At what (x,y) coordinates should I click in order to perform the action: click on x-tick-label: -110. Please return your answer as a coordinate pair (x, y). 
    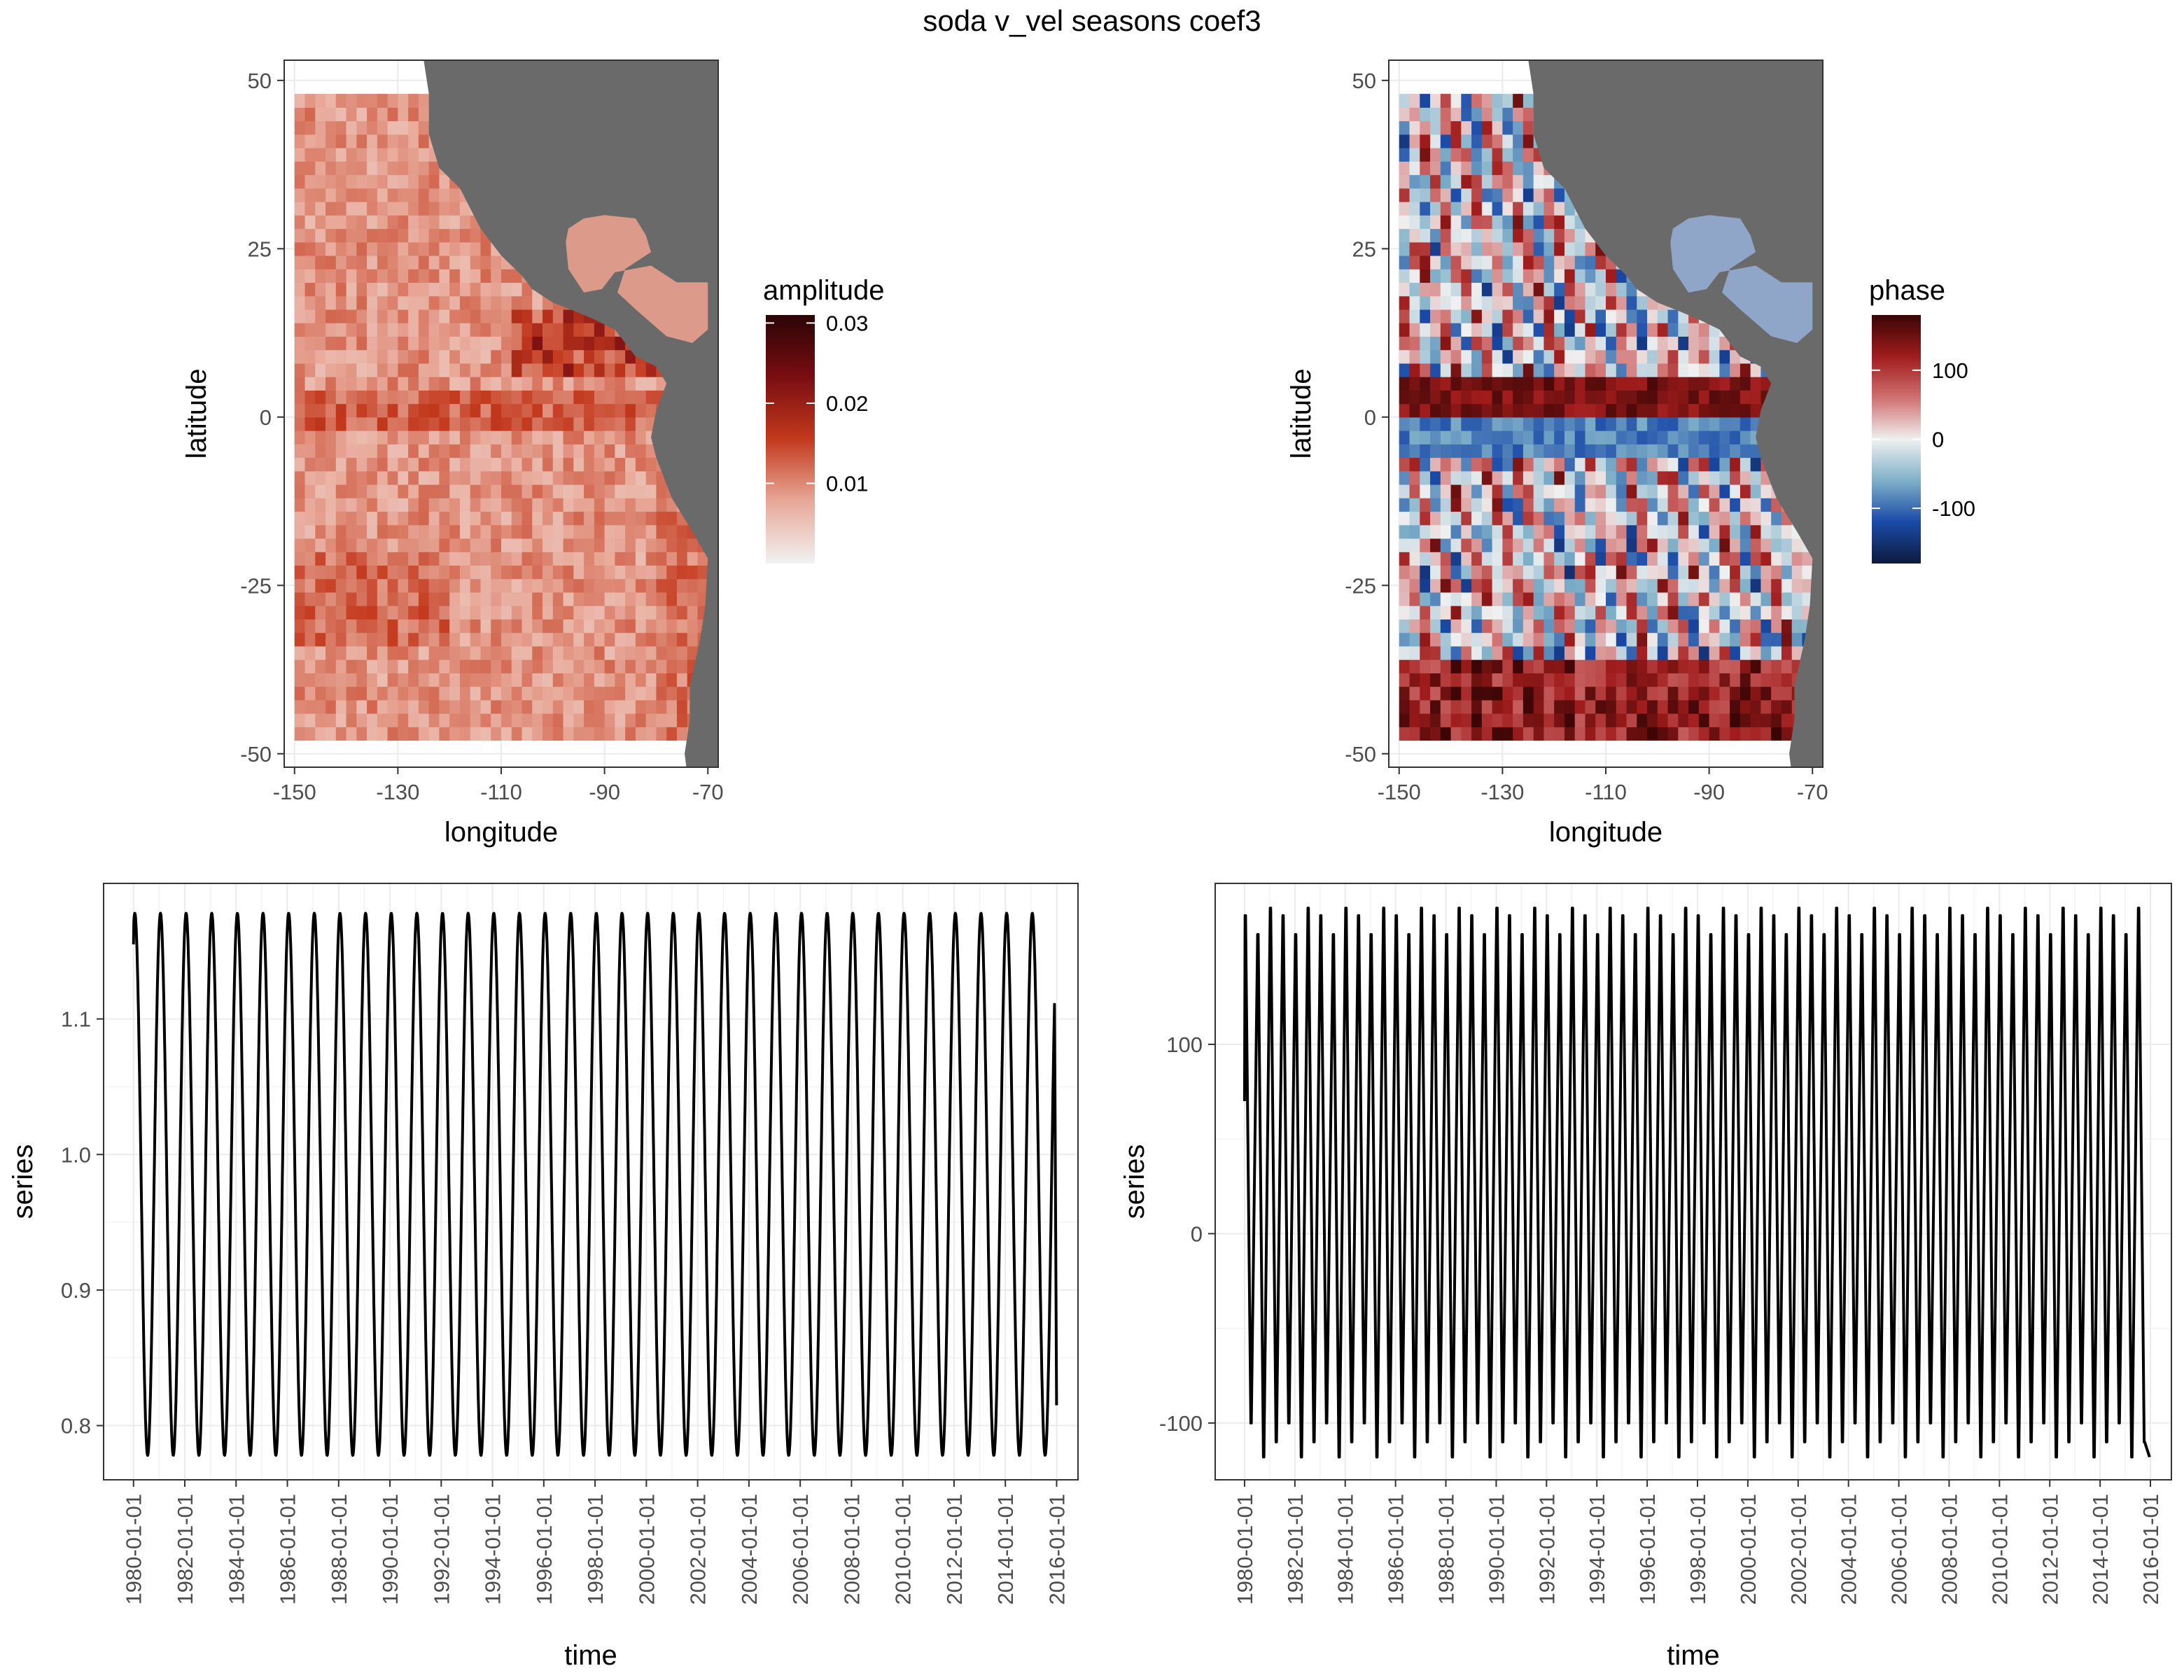
    Looking at the image, I should click on (1606, 792).